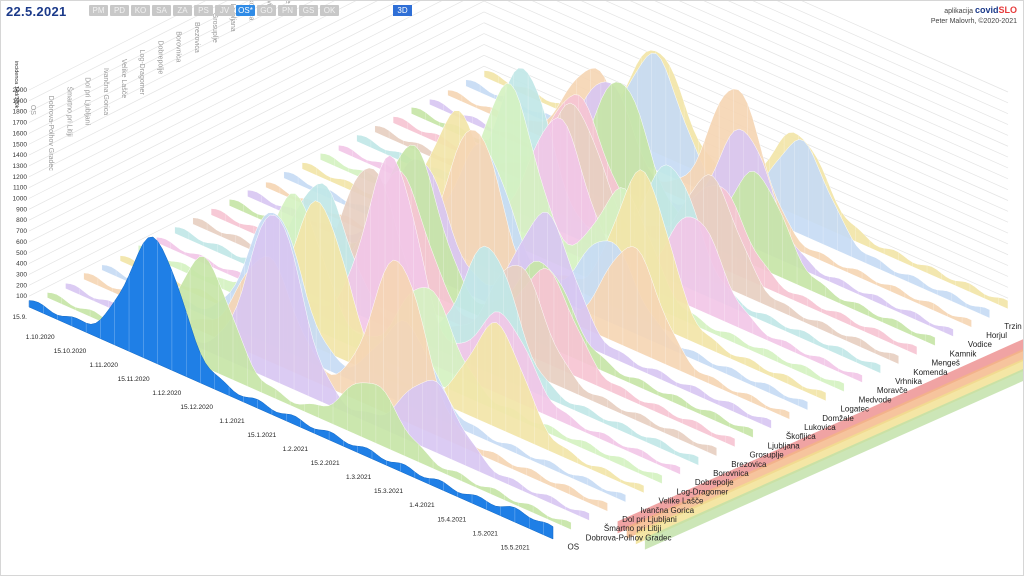  What do you see at coordinates (731, 473) in the screenshot?
I see `municipality-label-8: Borovnica` at bounding box center [731, 473].